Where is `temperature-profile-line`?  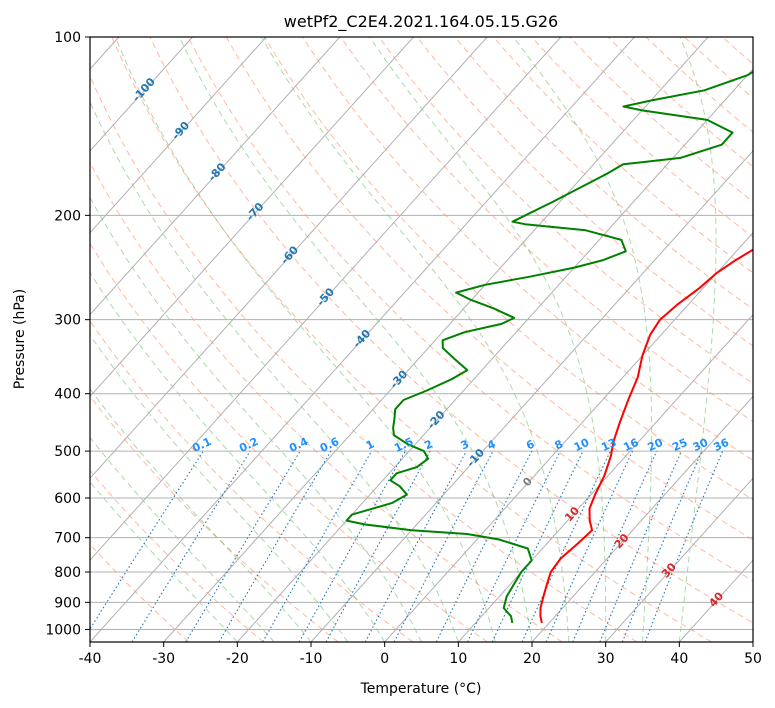 temperature-profile-line is located at coordinates (646, 436).